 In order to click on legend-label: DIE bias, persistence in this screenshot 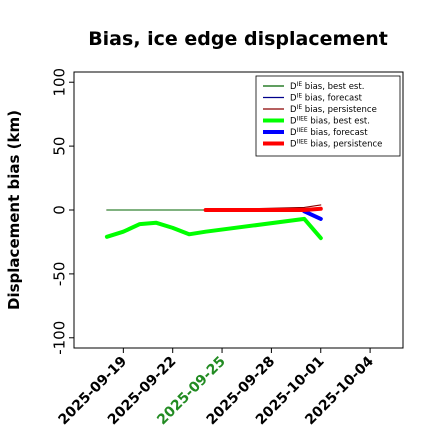, I will do `click(333, 109)`.